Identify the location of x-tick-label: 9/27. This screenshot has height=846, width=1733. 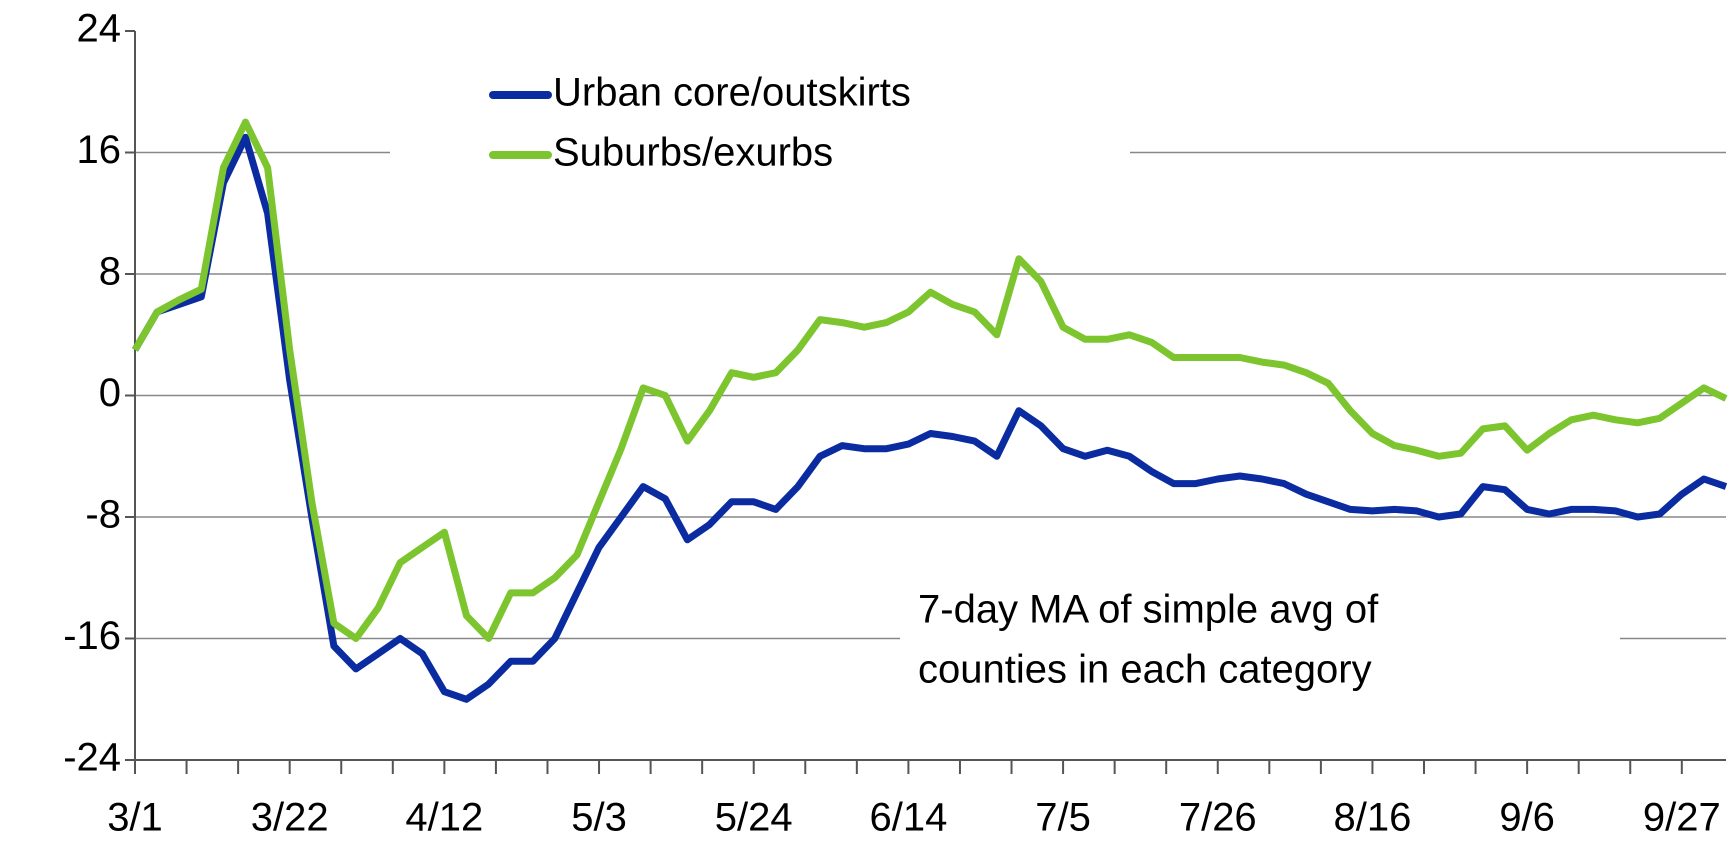
(1682, 818).